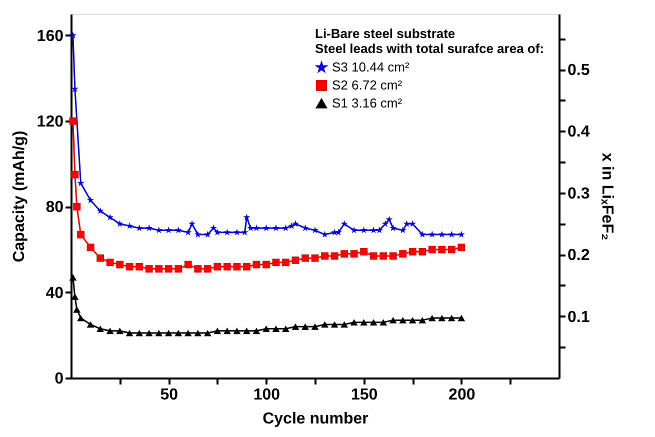  Describe the element at coordinates (579, 71) in the screenshot. I see `y2-tick-label: 0.5` at that location.